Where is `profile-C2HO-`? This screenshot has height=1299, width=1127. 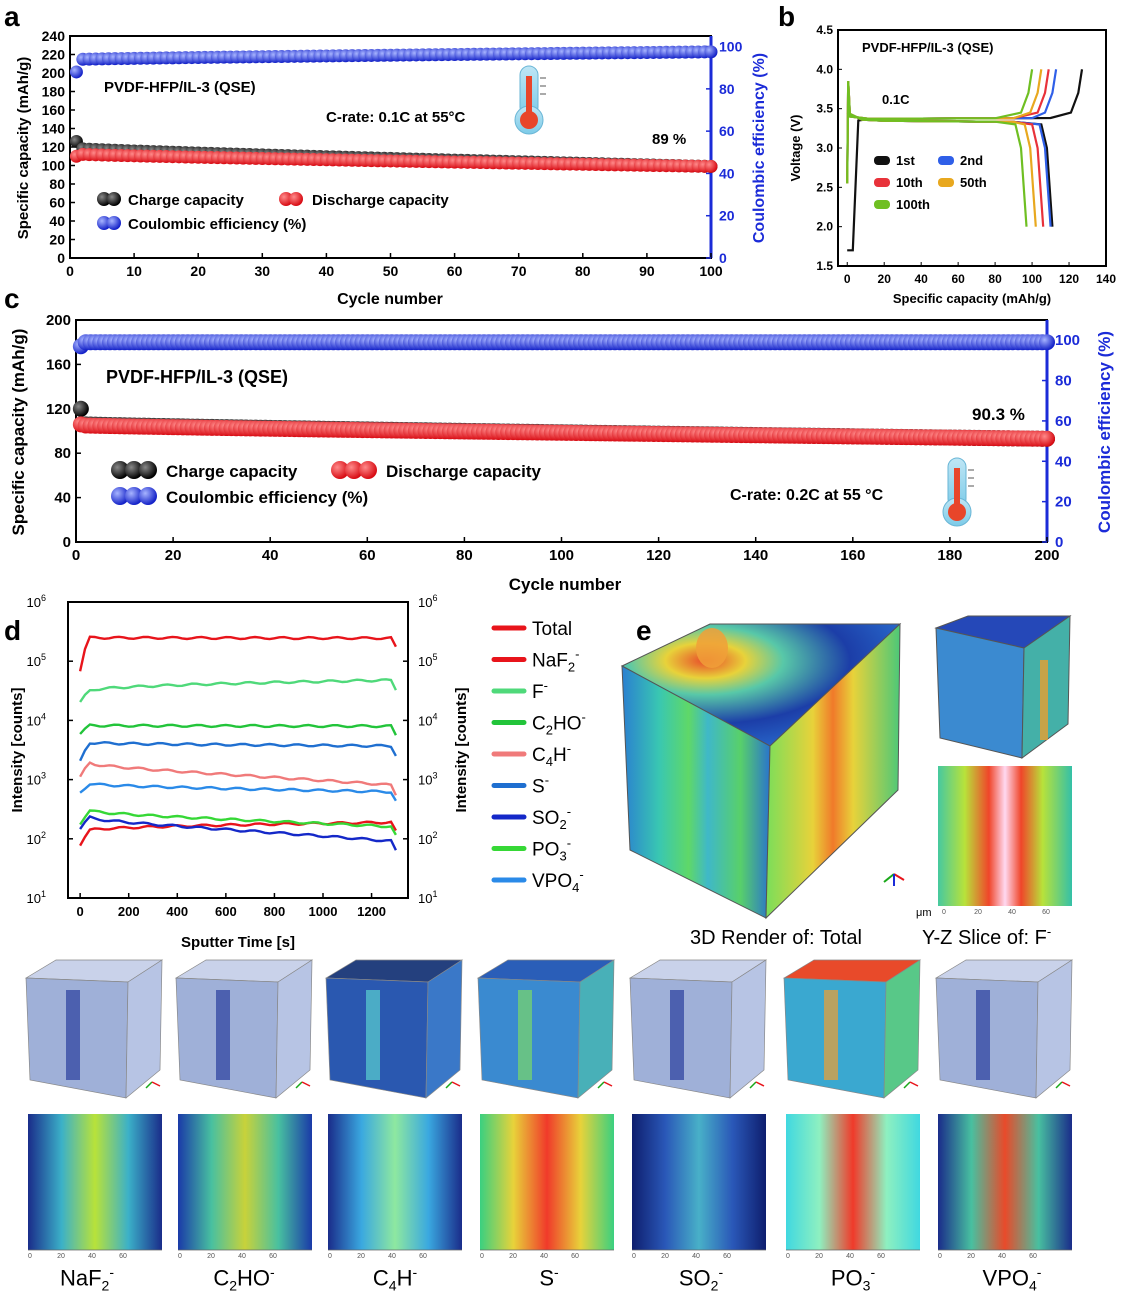
profile-C2HO- is located at coordinates (238, 729).